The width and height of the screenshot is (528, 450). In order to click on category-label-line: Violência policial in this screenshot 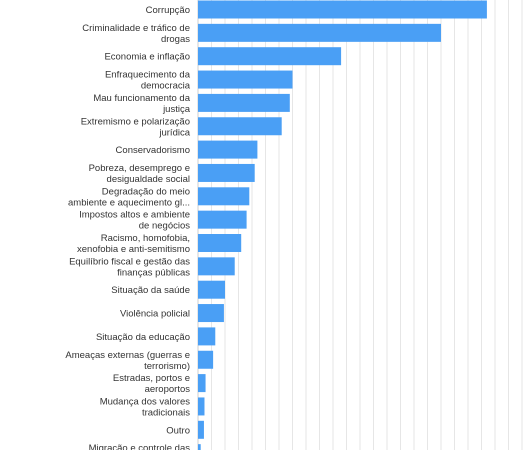, I will do `click(155, 314)`.